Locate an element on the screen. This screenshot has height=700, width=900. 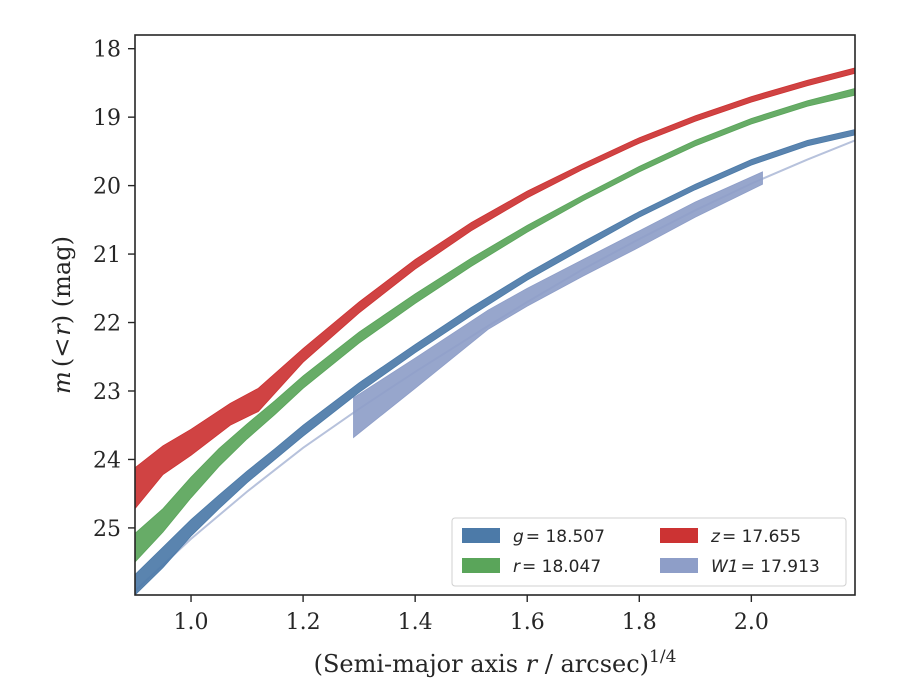
y-tick-label: 20 is located at coordinates (107, 187).